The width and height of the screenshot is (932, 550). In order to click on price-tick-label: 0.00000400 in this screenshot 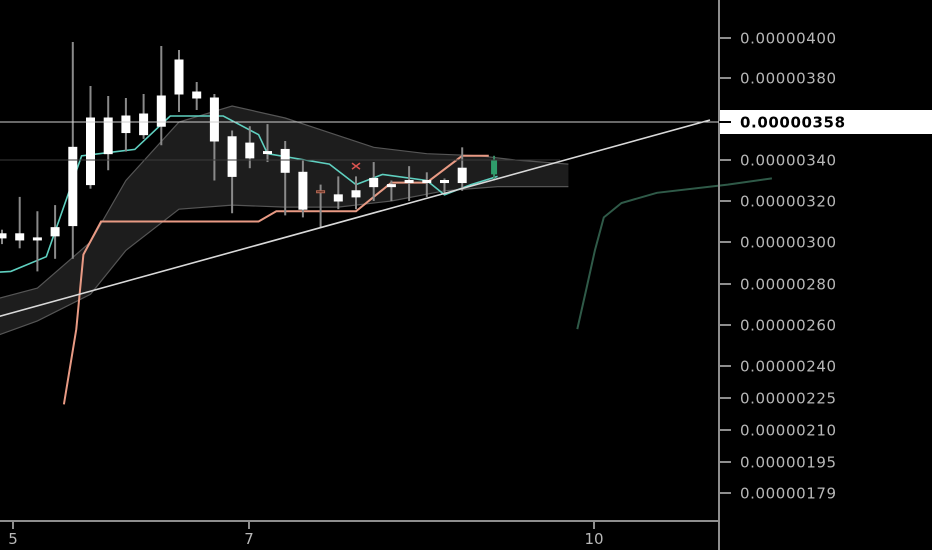, I will do `click(788, 39)`.